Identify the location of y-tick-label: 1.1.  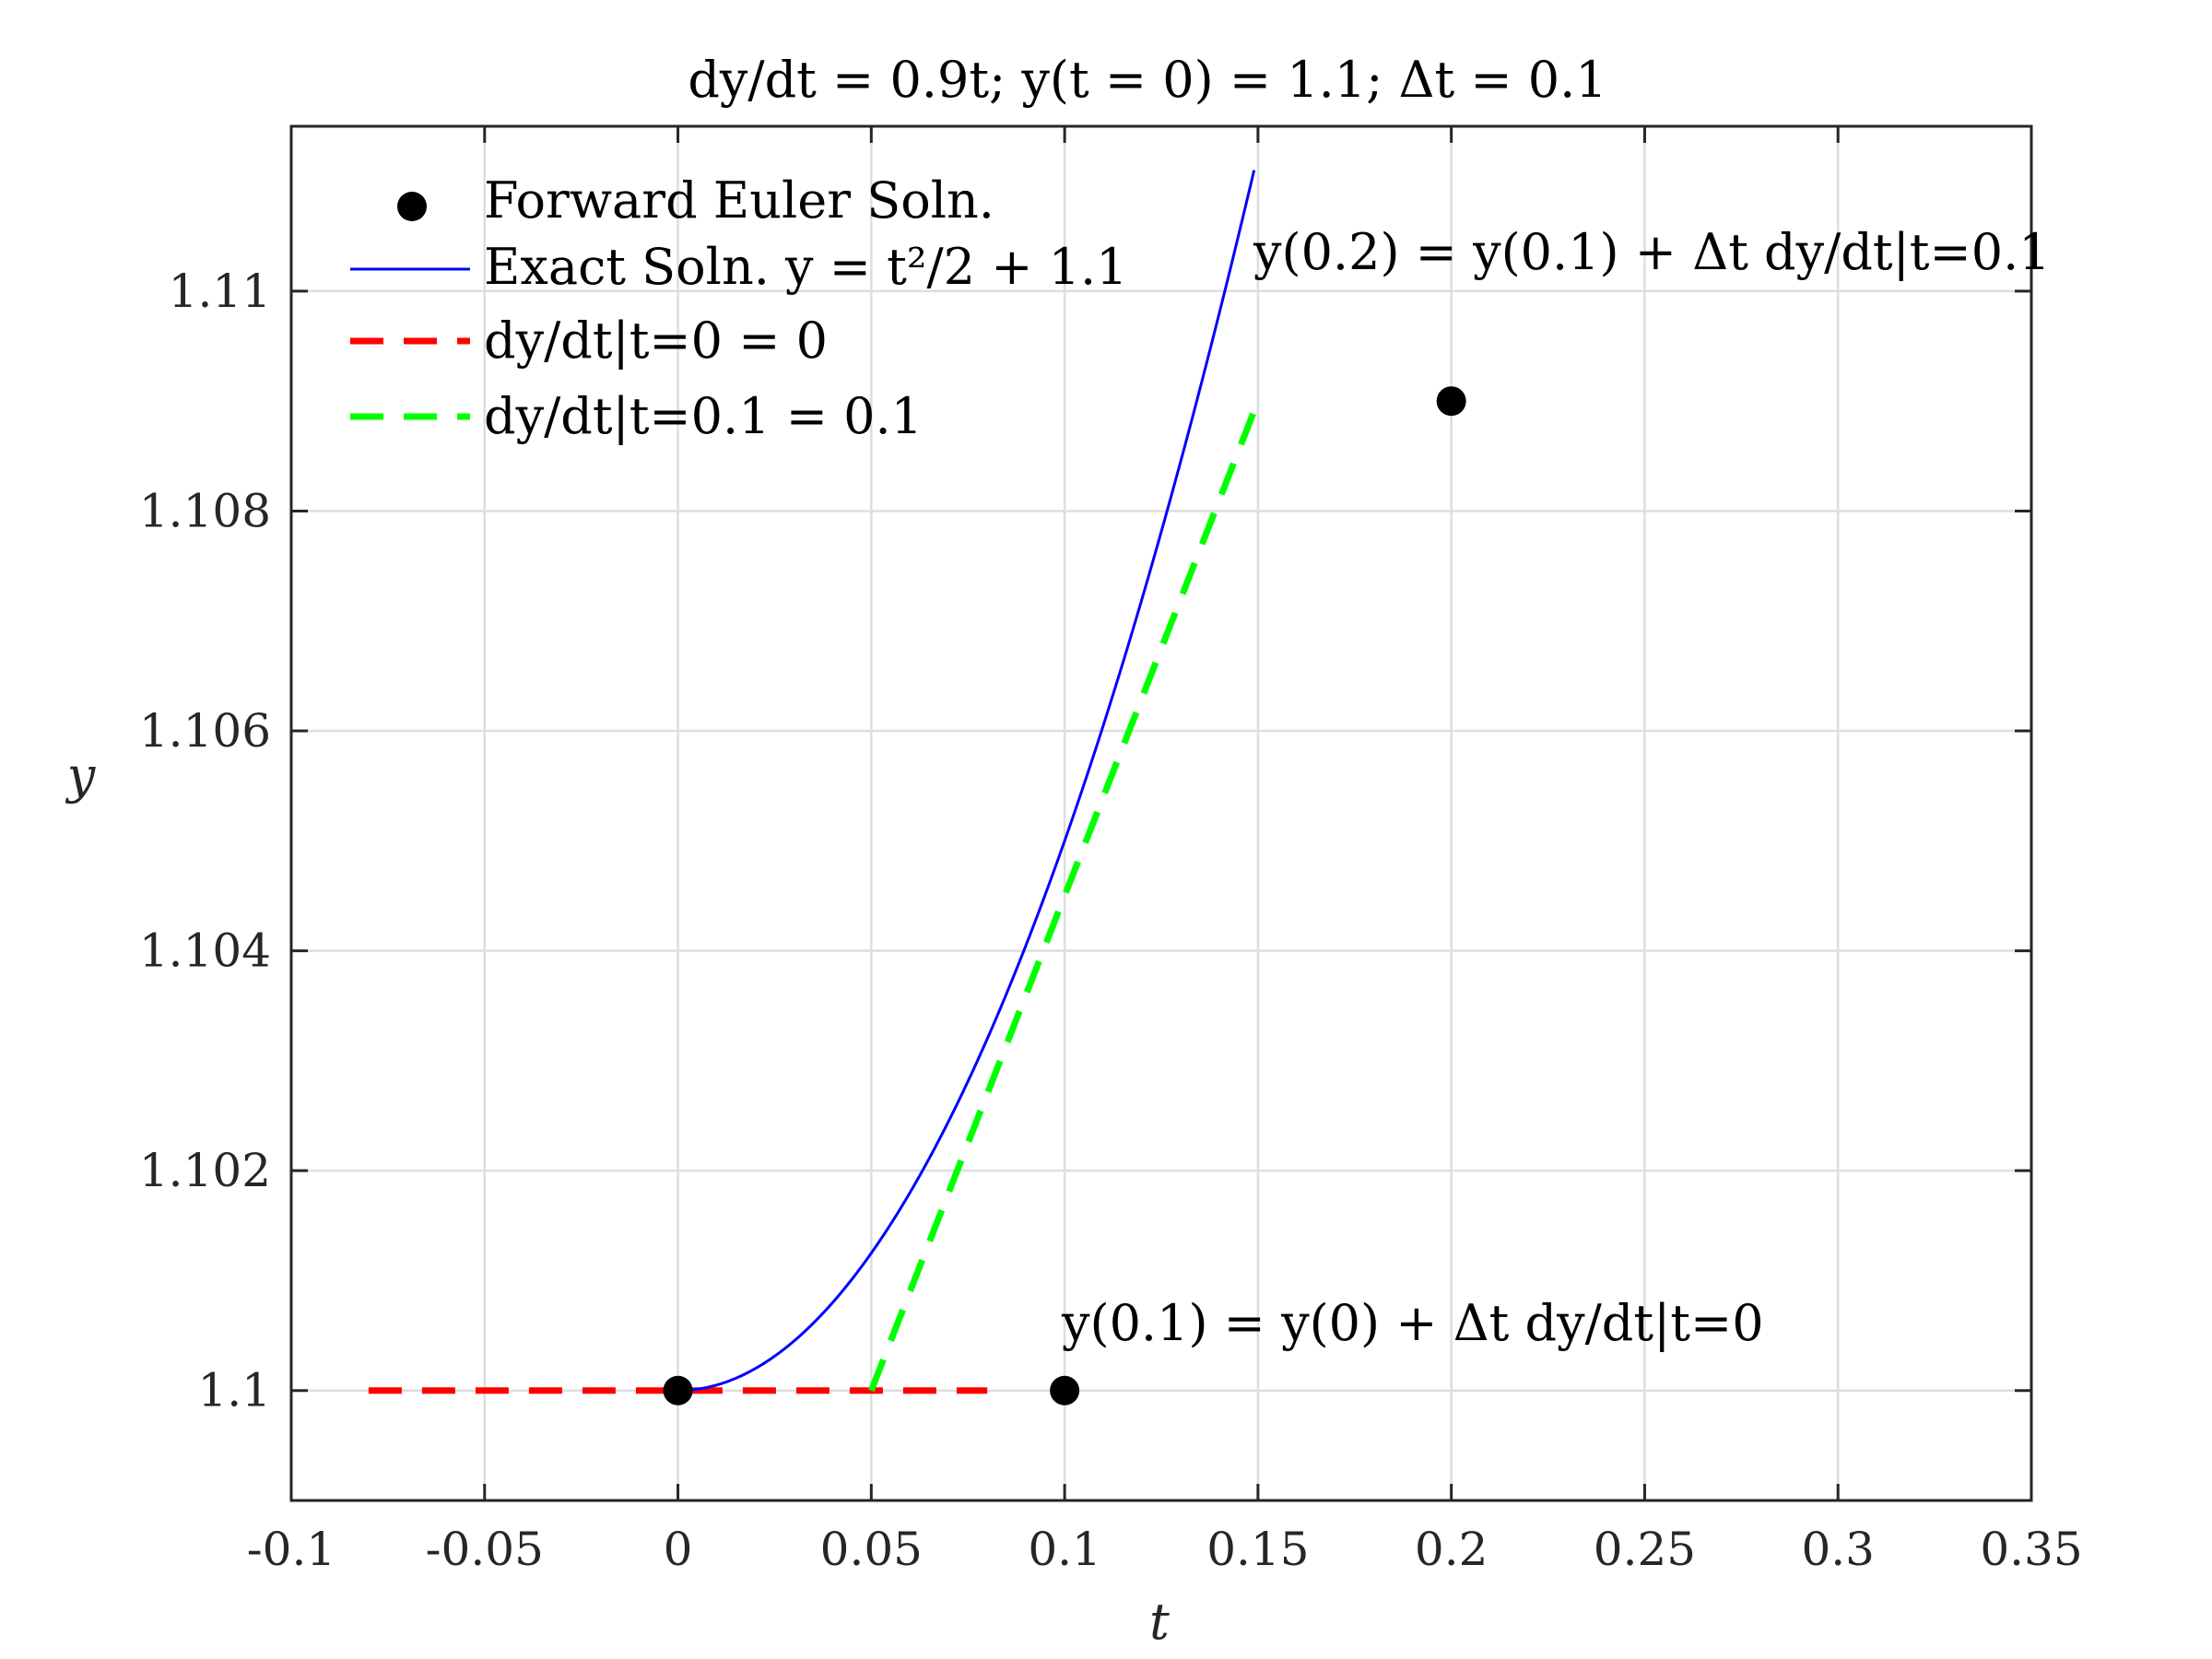
(234, 1391).